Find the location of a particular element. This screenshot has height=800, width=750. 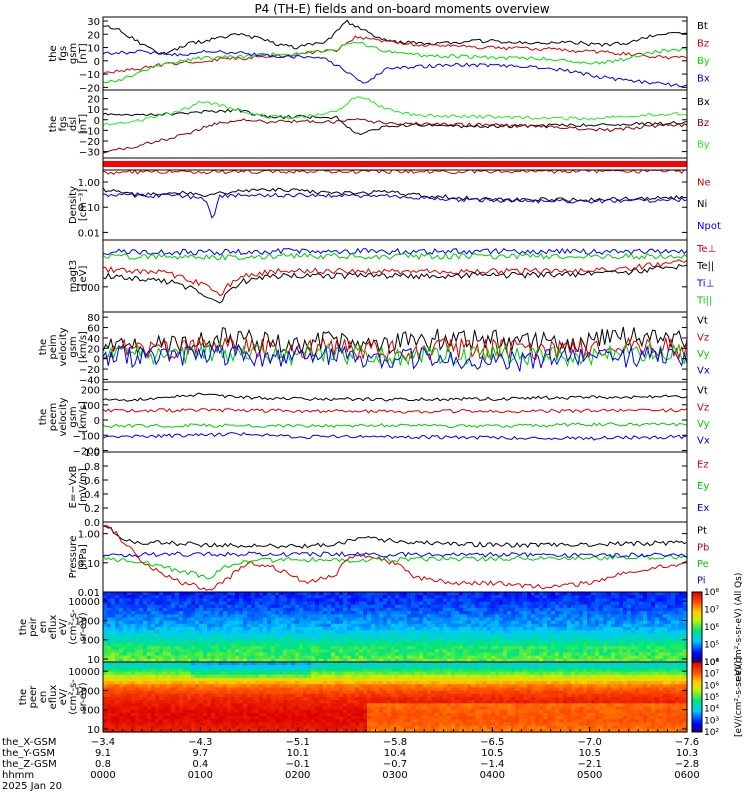

legend-entry: Ni is located at coordinates (702, 204).